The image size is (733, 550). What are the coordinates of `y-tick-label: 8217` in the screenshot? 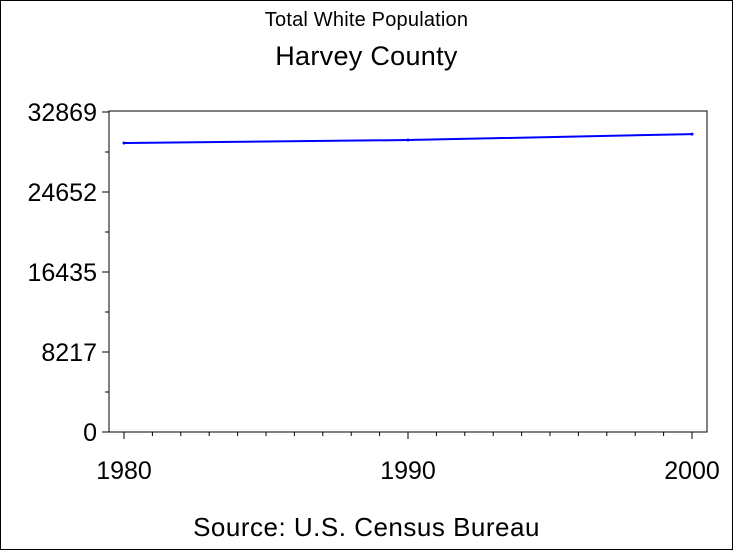 It's located at (69, 353).